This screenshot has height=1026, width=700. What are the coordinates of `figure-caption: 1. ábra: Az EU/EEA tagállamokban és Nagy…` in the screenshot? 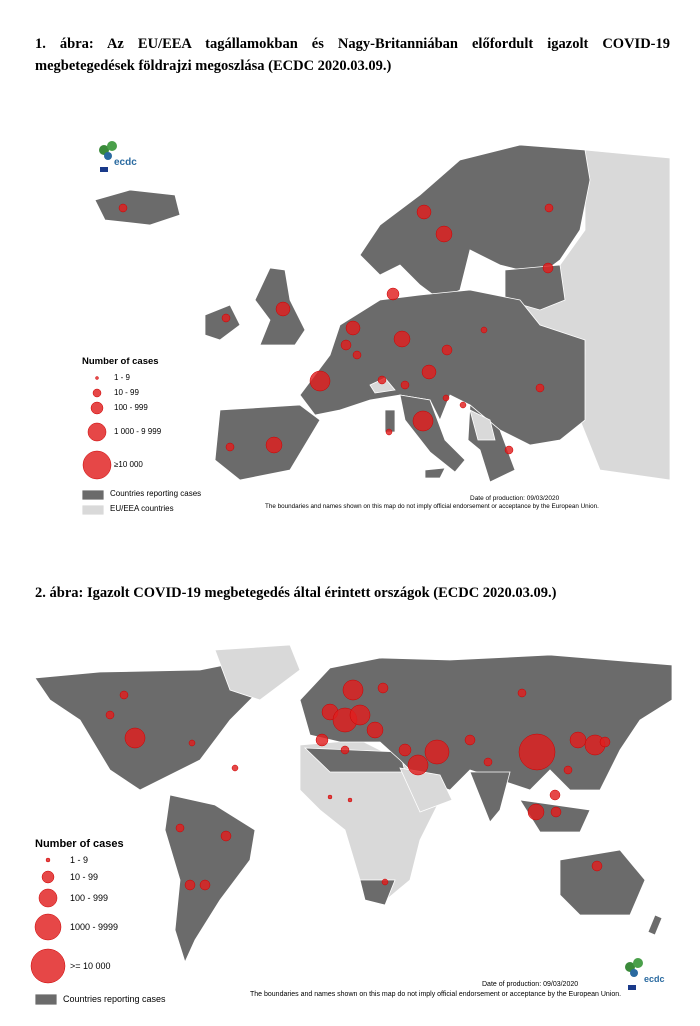 It's located at (352, 55).